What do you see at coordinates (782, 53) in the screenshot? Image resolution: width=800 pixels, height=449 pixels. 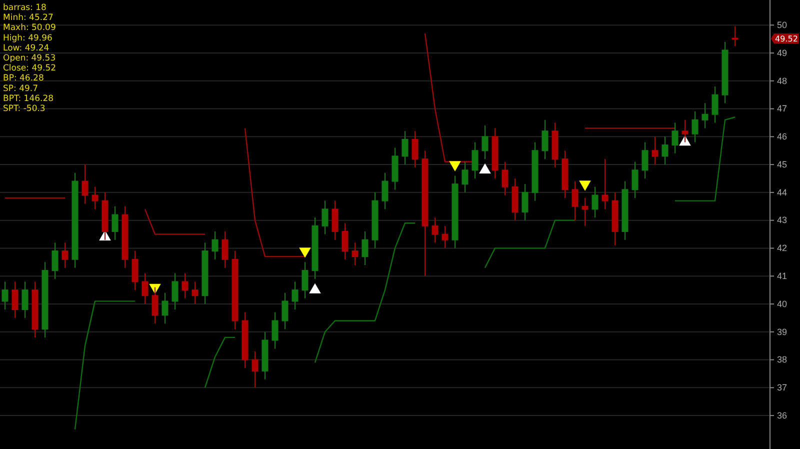 I see `y-tick-label: 49` at bounding box center [782, 53].